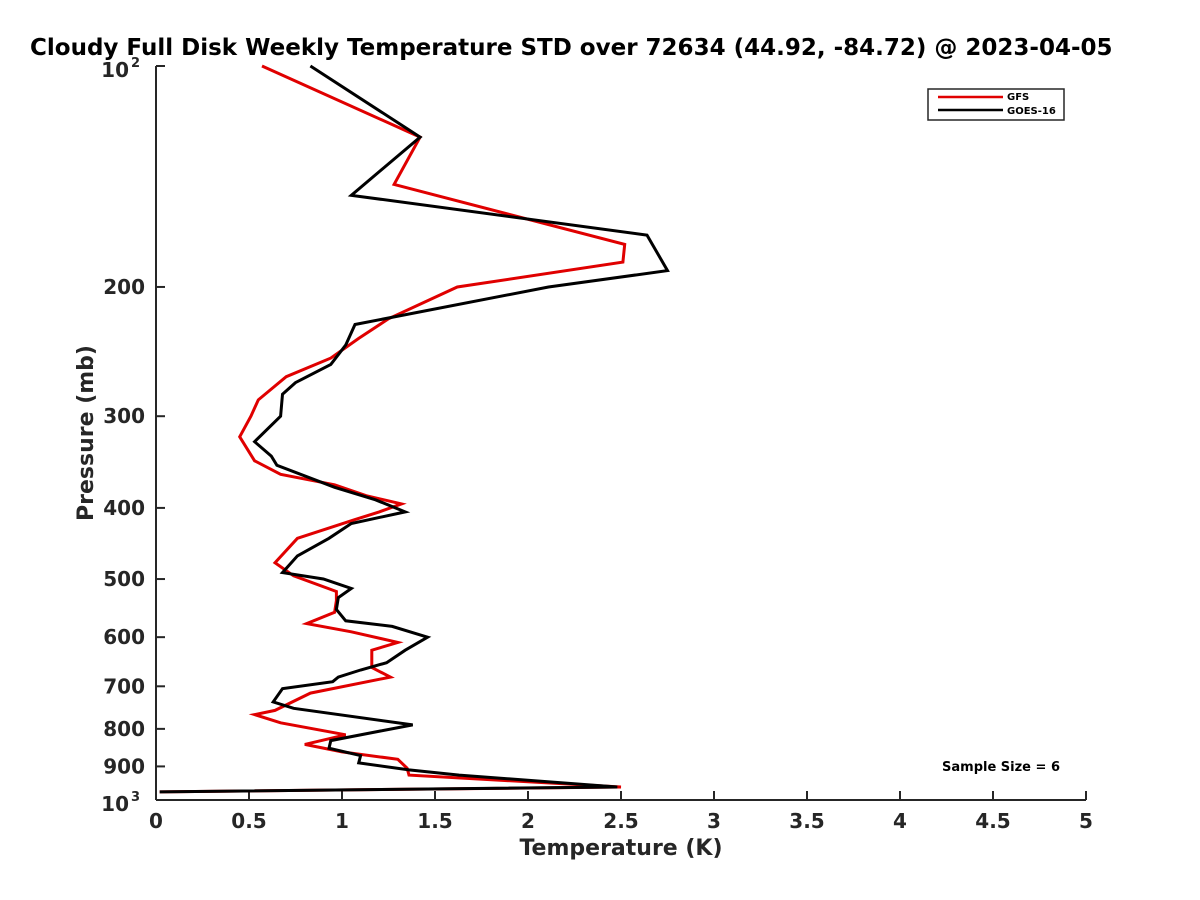  I want to click on y-tick-label: 400, so click(124, 508).